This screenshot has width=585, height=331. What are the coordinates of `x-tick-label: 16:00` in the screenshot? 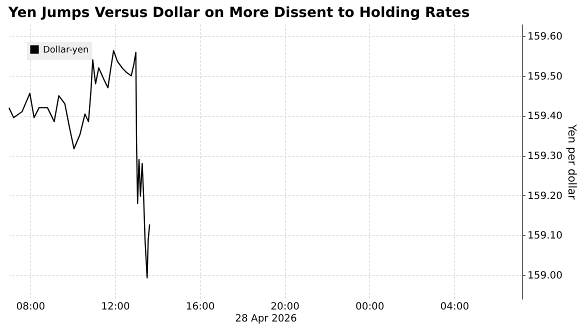 It's located at (200, 307).